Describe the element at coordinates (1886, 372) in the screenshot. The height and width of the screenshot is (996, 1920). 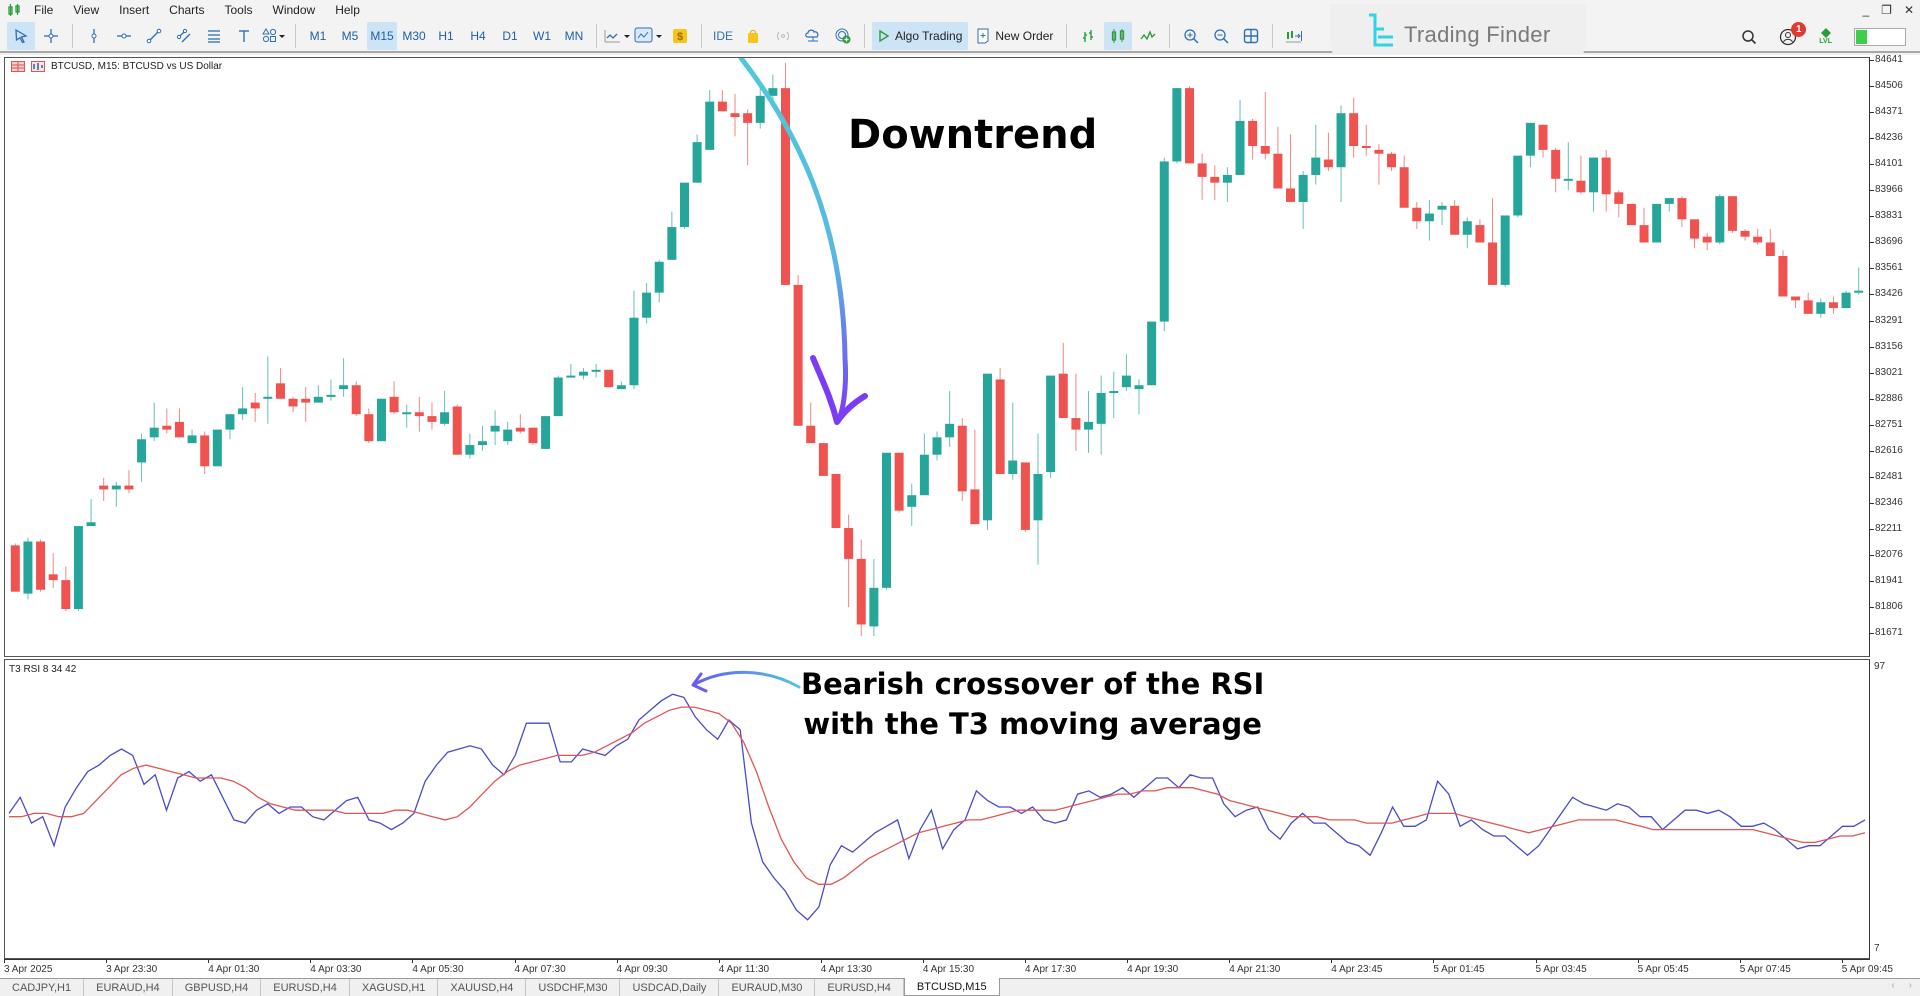
I see `price-tick: 83021` at that location.